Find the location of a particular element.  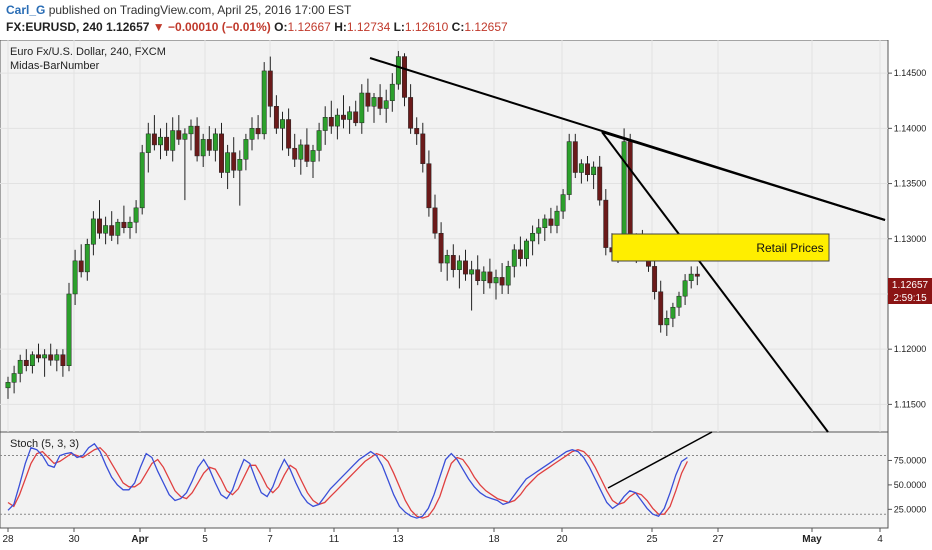

stoch-label: Stoch (5, 3, 3) is located at coordinates (45, 444).